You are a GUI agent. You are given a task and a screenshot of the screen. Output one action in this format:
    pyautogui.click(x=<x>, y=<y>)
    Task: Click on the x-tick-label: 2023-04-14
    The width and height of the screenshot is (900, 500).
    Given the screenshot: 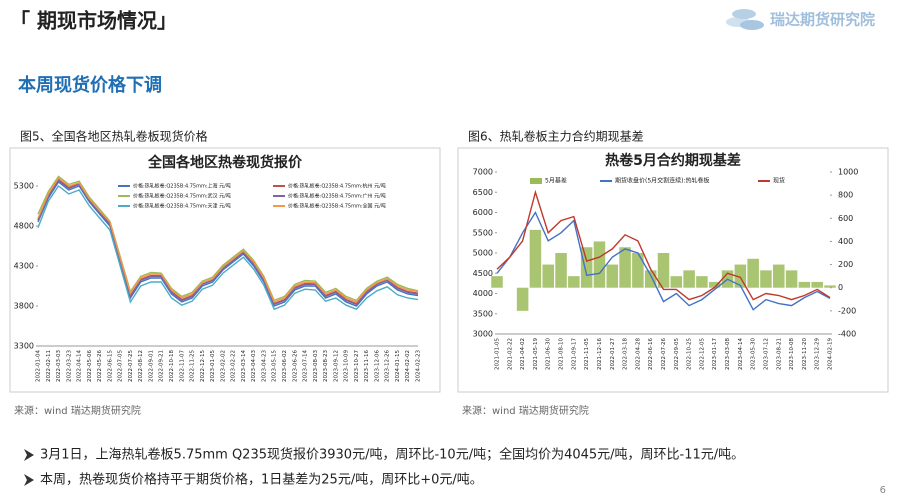 What is the action you would take?
    pyautogui.click(x=741, y=354)
    